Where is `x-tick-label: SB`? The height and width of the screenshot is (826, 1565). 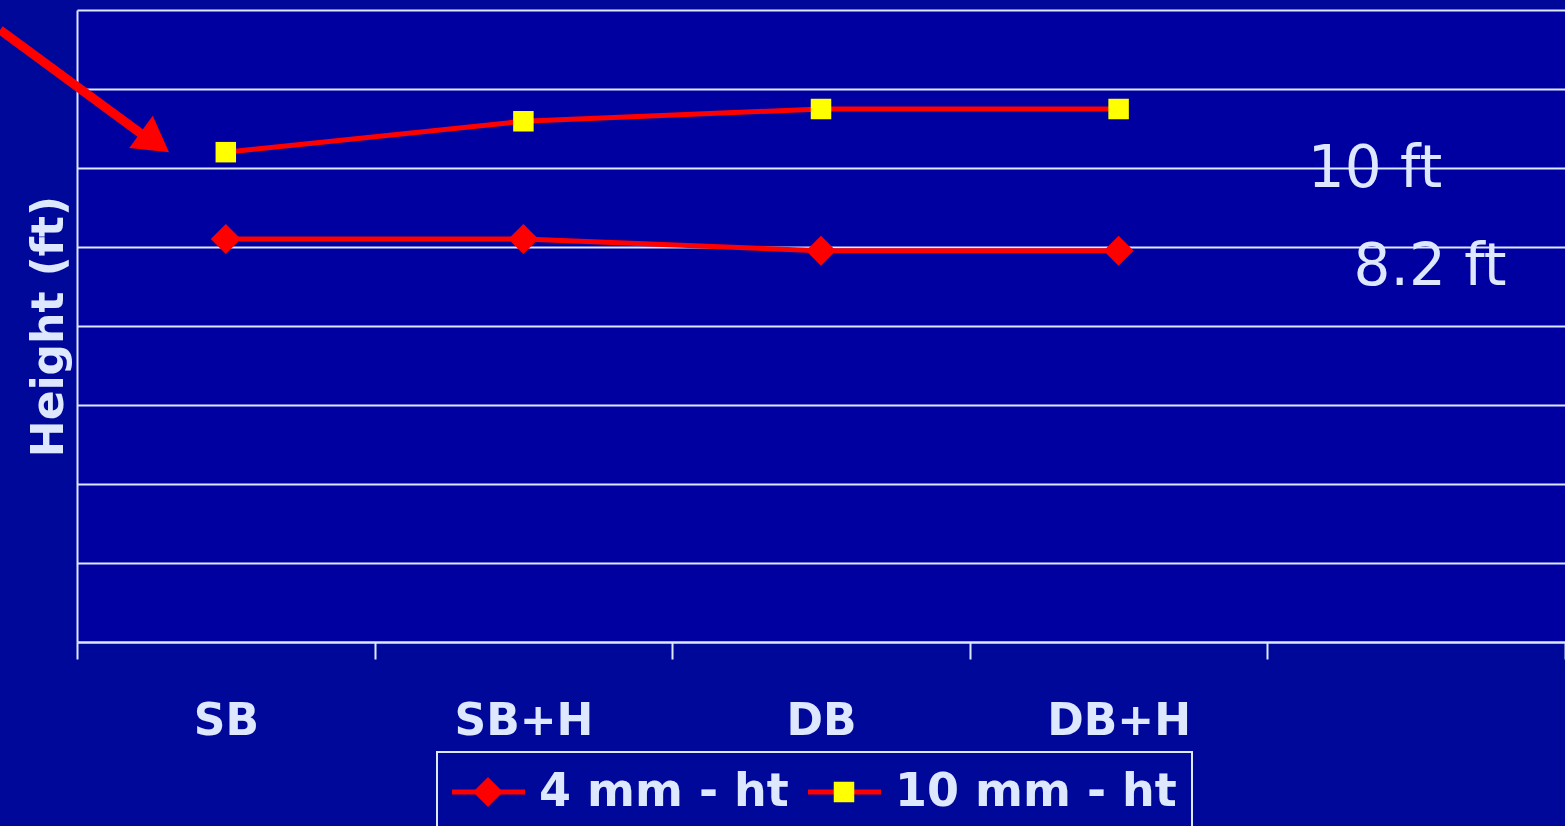
x-tick-label: SB is located at coordinates (226, 719).